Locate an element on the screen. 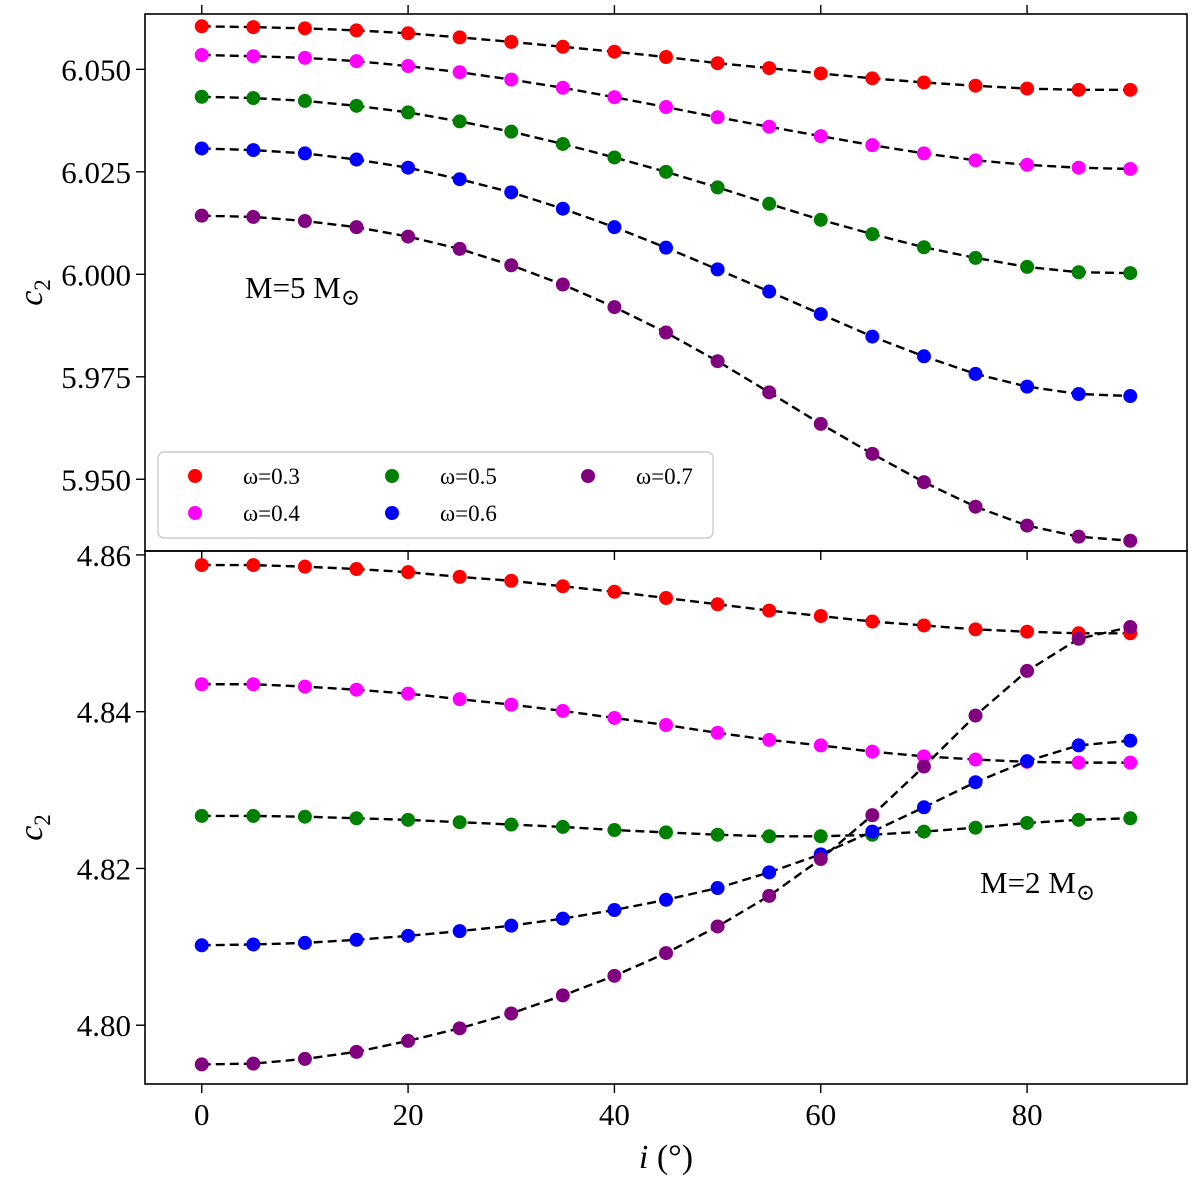  legend-label: ω=0.6 is located at coordinates (468, 513).